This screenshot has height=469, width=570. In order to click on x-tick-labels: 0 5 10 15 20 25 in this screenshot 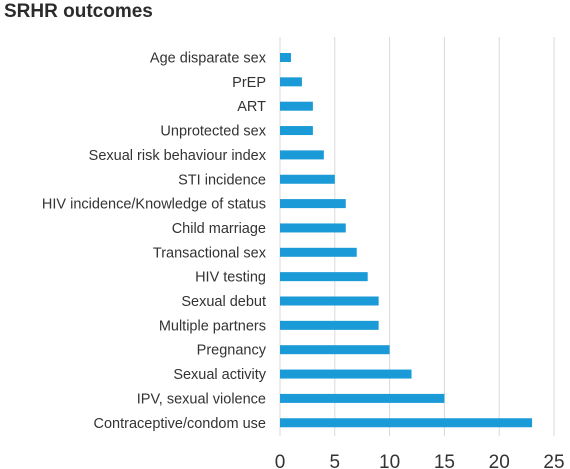, I will do `click(420, 460)`.